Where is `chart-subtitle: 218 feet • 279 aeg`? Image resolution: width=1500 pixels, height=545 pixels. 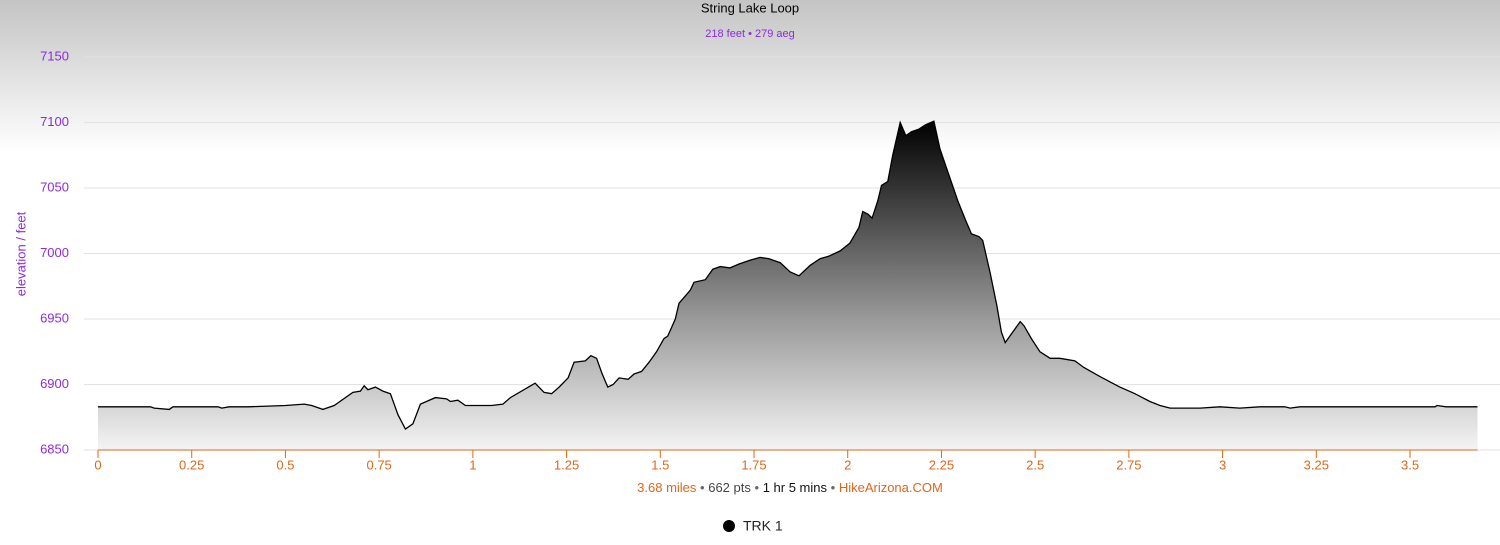 chart-subtitle: 218 feet • 279 aeg is located at coordinates (749, 34).